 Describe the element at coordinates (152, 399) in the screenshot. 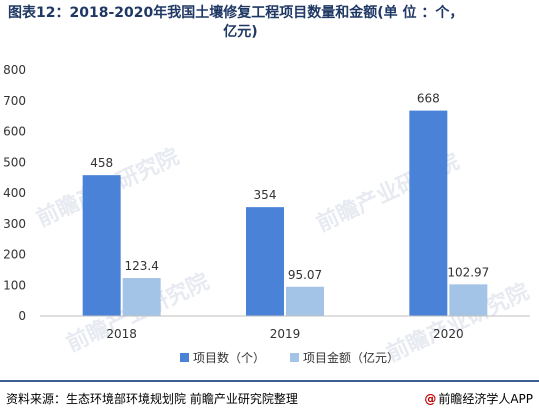

I see `source-text: 资料来源：生态环境部环境规划院 前瞻产业研究院整理` at that location.